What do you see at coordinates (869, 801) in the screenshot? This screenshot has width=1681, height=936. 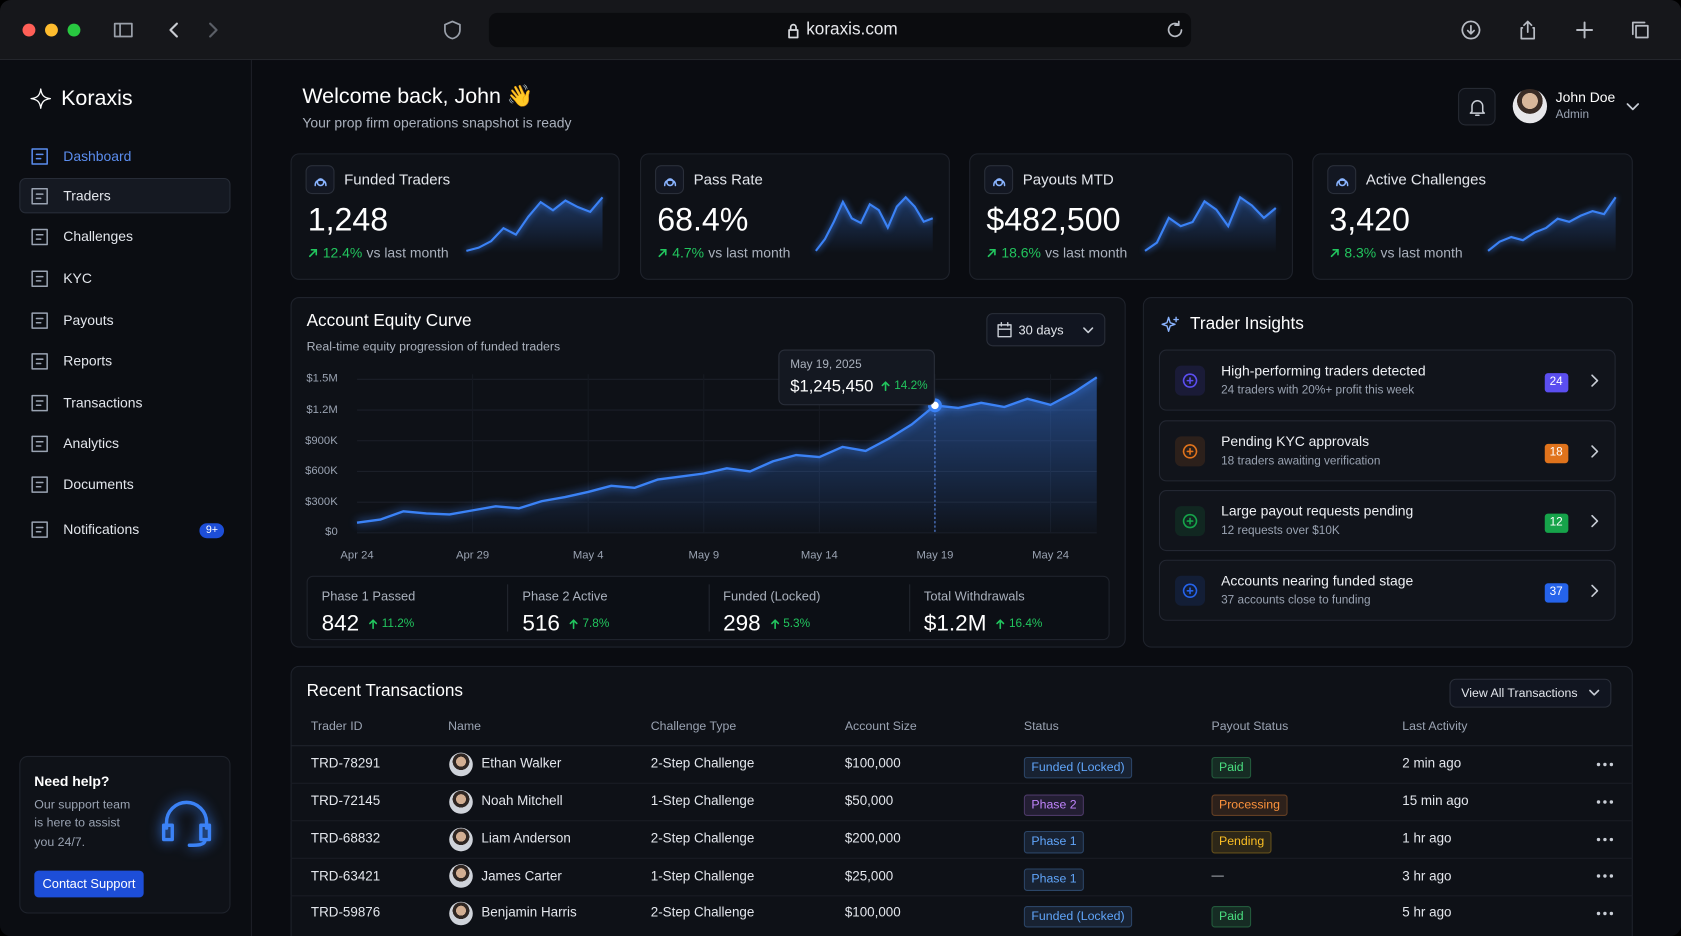 I see `cell-size: $50,000` at bounding box center [869, 801].